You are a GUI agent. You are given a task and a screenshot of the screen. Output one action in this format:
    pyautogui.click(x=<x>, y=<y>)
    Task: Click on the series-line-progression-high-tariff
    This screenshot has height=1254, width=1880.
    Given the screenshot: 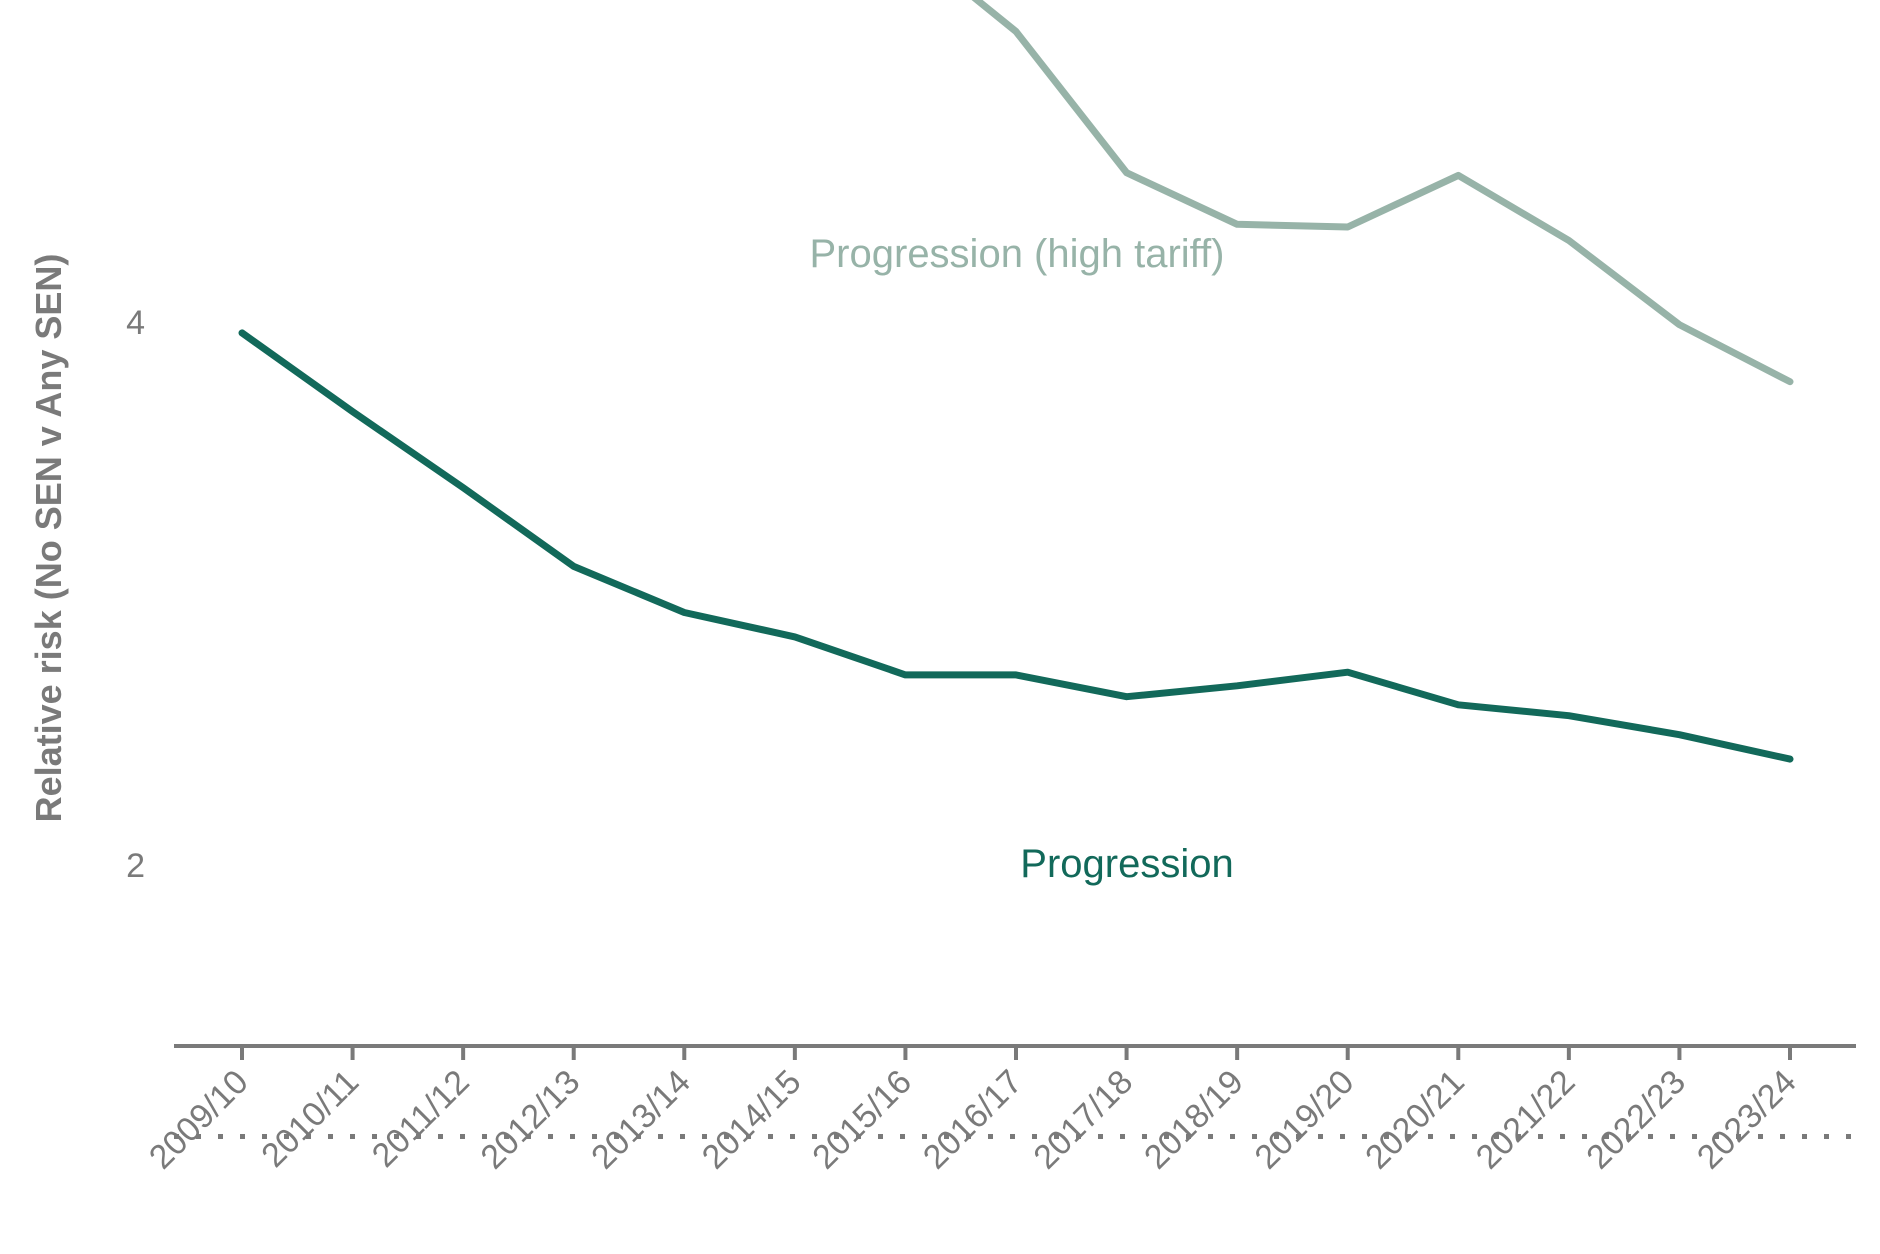 What is the action you would take?
    pyautogui.click(x=1382, y=193)
    